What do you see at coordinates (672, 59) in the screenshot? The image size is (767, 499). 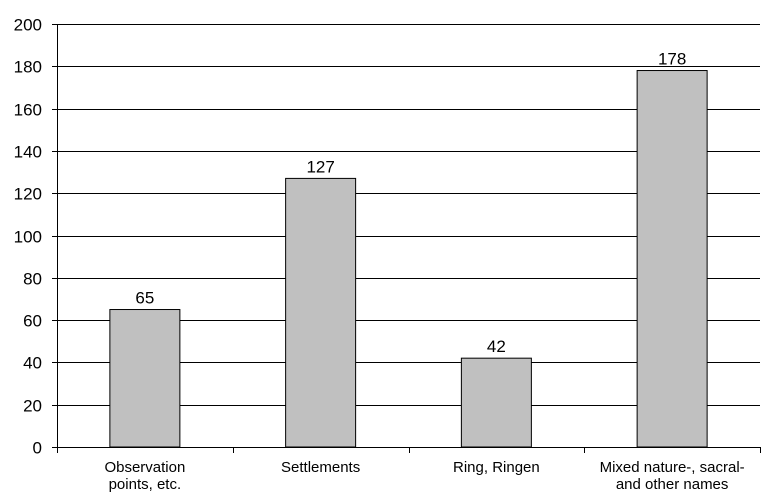 I see `data-label: 178` at bounding box center [672, 59].